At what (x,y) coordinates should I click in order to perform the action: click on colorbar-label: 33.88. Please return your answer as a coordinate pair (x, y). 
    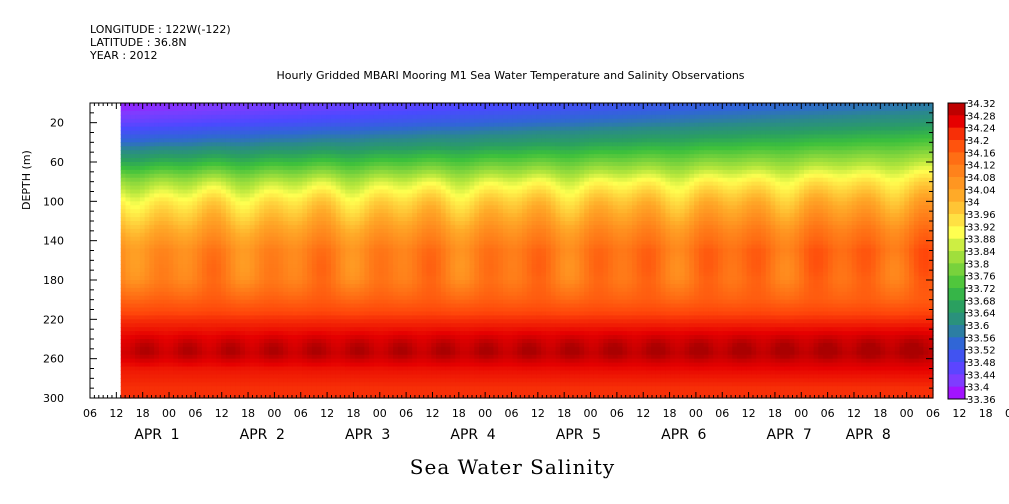
    Looking at the image, I should click on (981, 240).